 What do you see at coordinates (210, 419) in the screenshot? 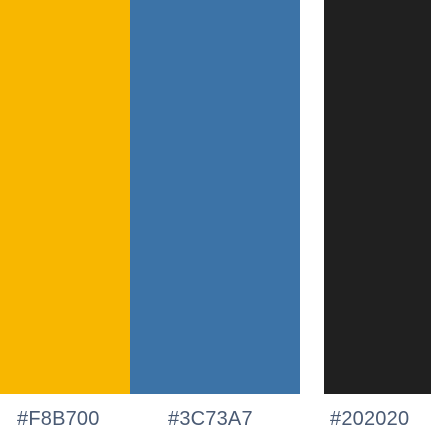
I see `swatch-label-blue: #3C73A7` at bounding box center [210, 419].